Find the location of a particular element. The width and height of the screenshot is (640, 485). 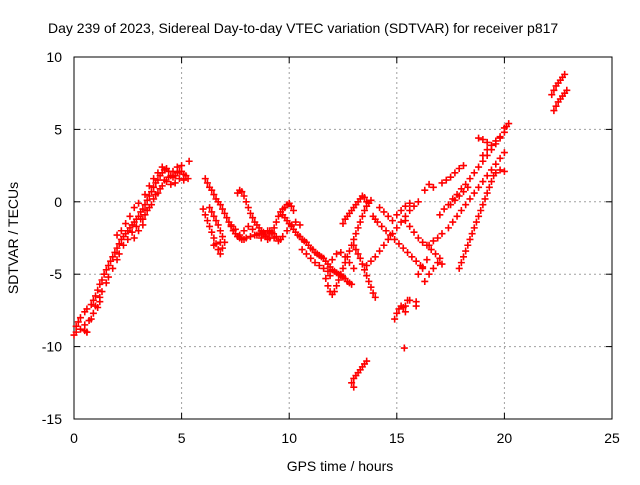

x-tick-label: 20 is located at coordinates (505, 438).